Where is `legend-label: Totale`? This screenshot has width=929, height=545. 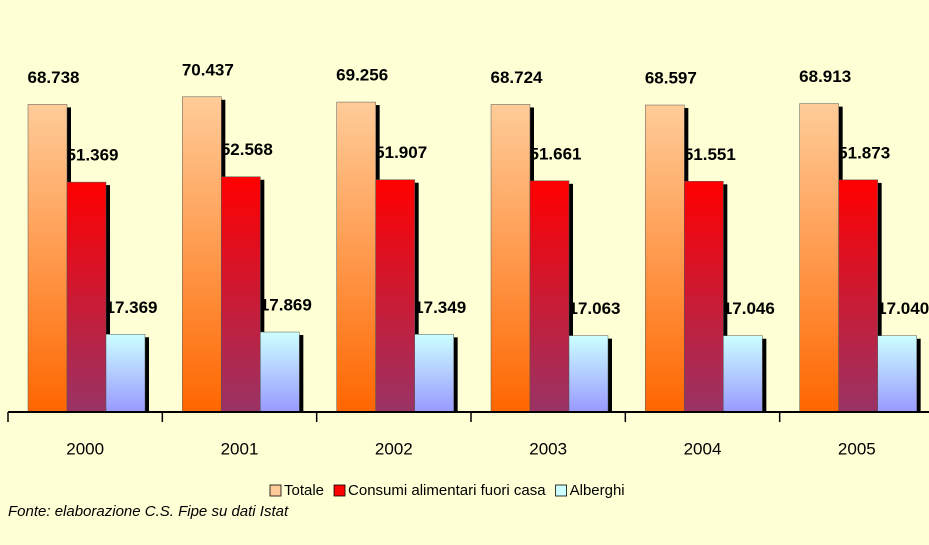
legend-label: Totale is located at coordinates (304, 490).